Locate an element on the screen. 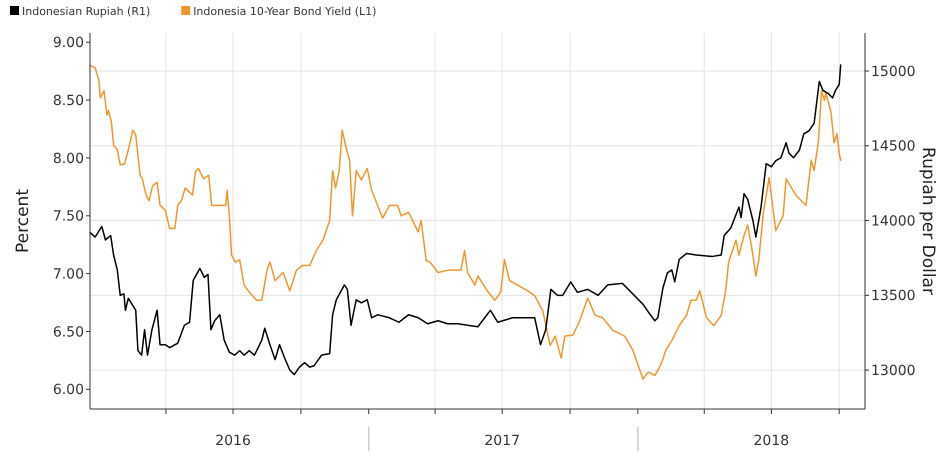  y-tick-label: 6.50 is located at coordinates (68, 332).